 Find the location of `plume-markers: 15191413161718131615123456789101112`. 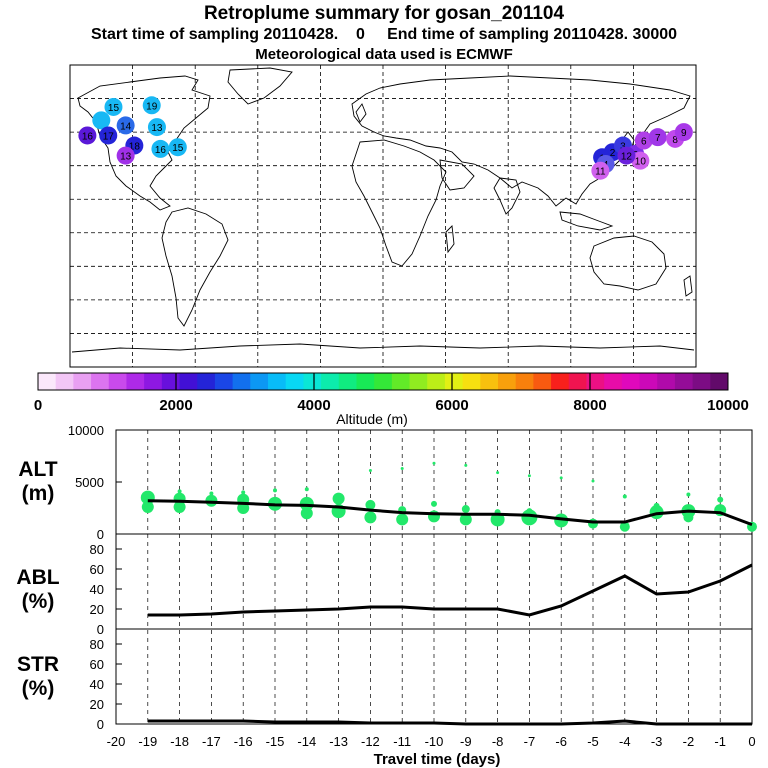

plume-markers: 15191413161718131615123456789101112 is located at coordinates (385, 138).